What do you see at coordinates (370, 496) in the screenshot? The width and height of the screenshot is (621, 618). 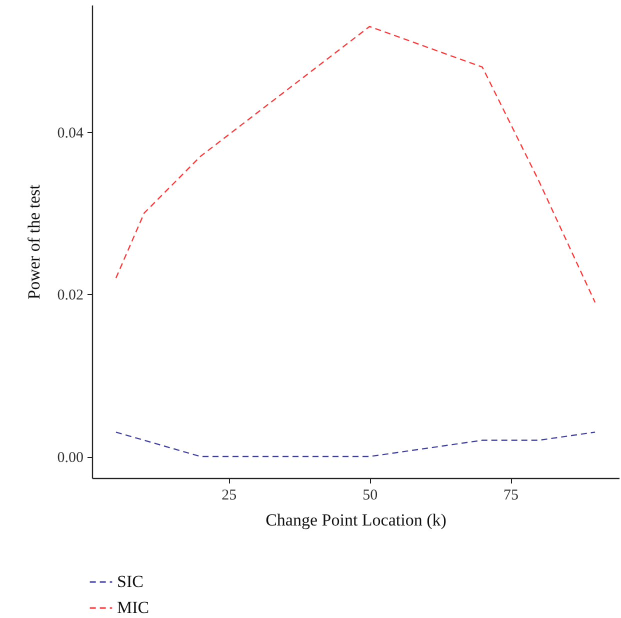 I see `x-tick-label: 50` at bounding box center [370, 496].